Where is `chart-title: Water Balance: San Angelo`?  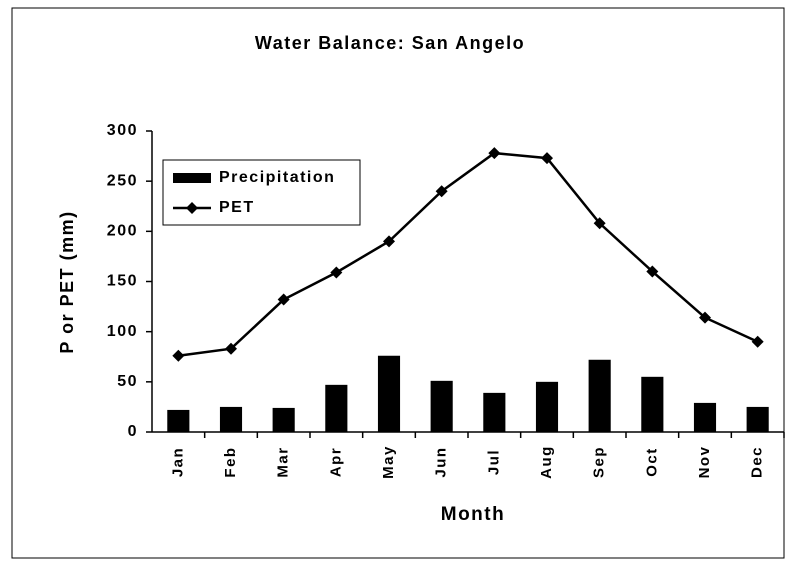 chart-title: Water Balance: San Angelo is located at coordinates (390, 43).